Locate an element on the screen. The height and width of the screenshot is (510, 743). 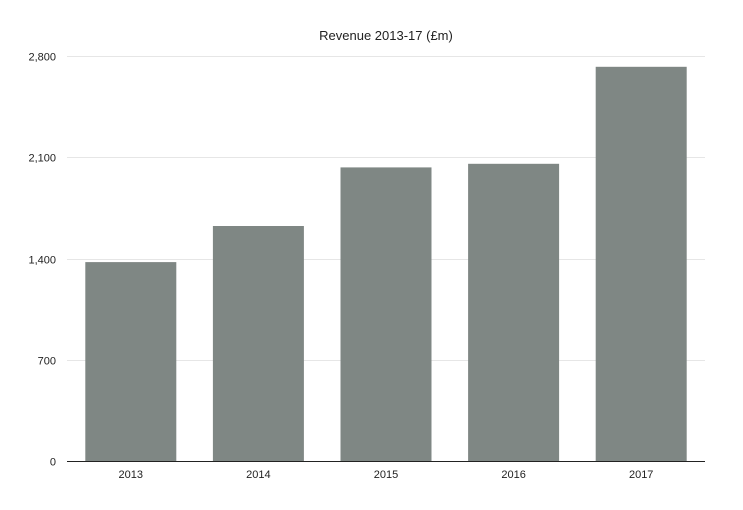
x-axis-tick-labels: 2013 2014 2015 2016 2017 is located at coordinates (386, 475).